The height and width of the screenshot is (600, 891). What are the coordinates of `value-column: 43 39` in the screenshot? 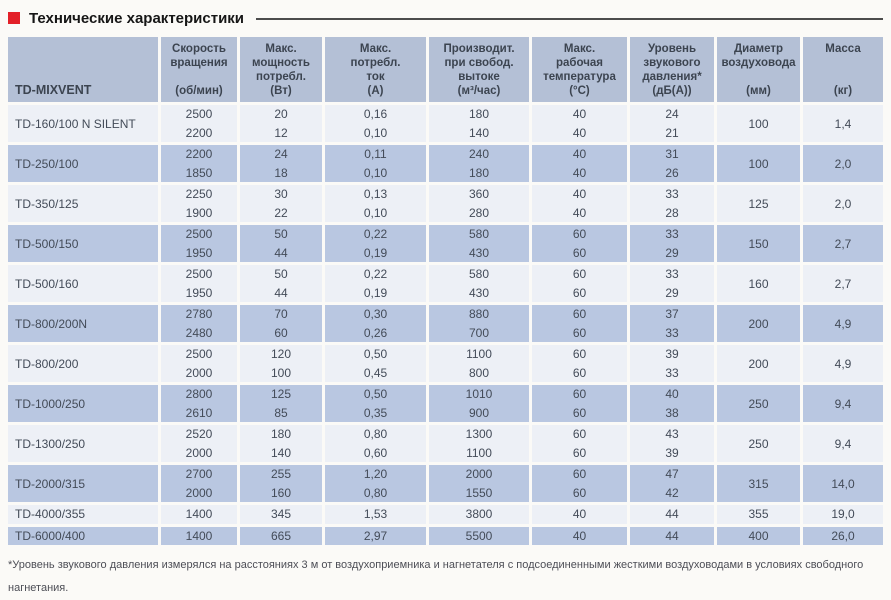 It's located at (672, 443).